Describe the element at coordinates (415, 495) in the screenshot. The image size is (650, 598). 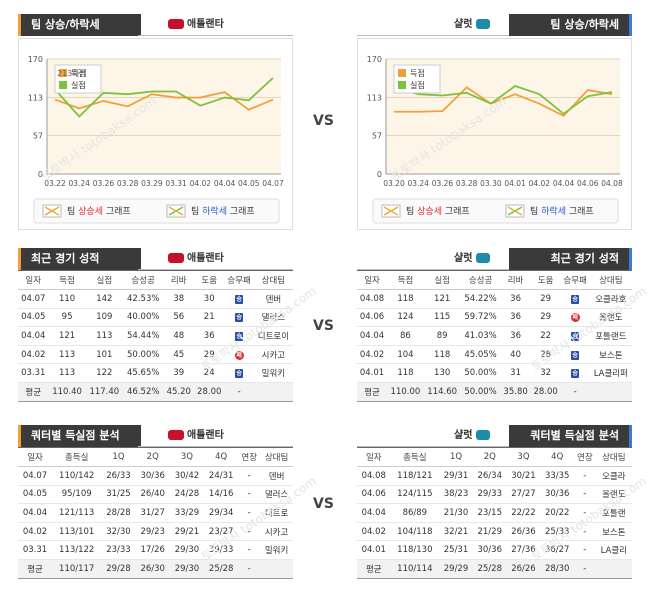
I see `table-cell: 124/115` at that location.